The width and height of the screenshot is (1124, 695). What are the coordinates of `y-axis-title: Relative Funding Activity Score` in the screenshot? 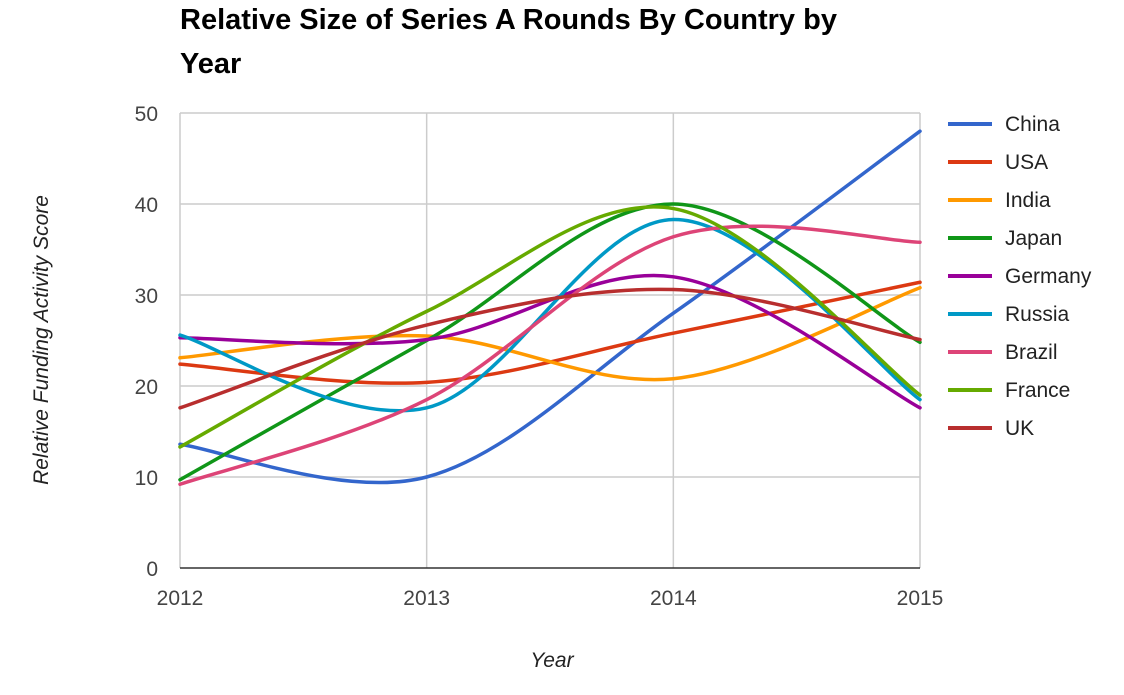 It's located at (41, 340).